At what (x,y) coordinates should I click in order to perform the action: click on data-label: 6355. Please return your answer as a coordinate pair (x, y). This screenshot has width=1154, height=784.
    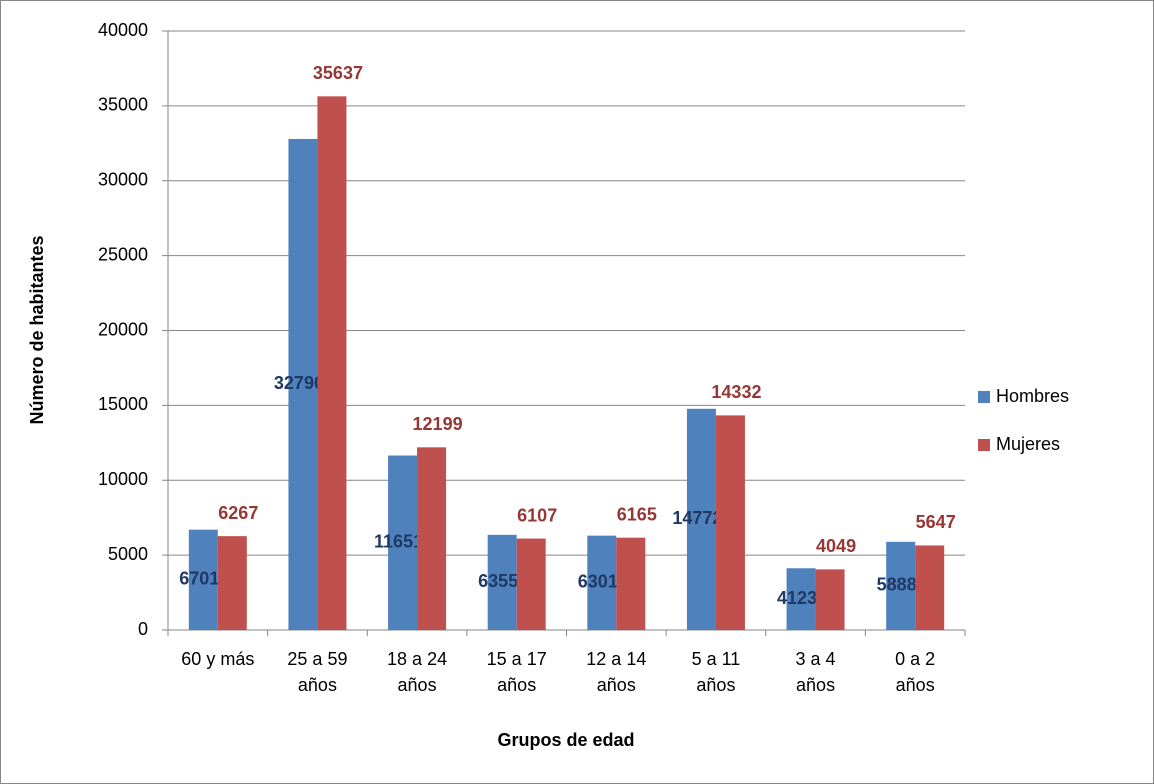
    Looking at the image, I should click on (498, 581).